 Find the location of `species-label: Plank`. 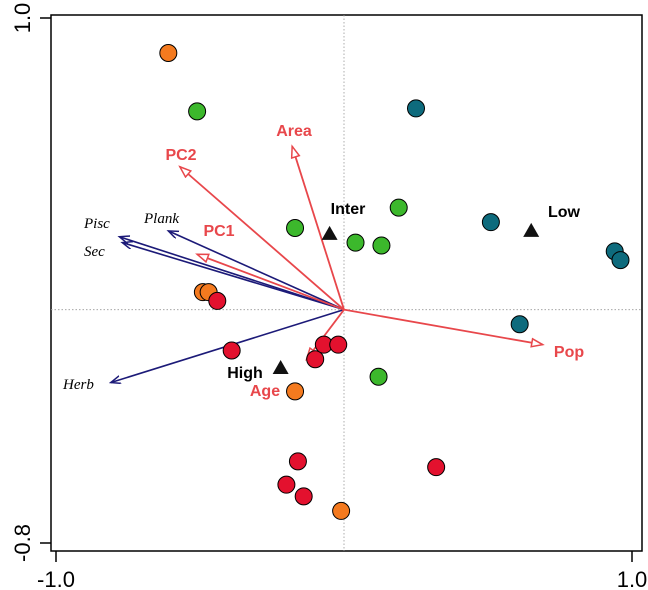

species-label: Plank is located at coordinates (161, 219).